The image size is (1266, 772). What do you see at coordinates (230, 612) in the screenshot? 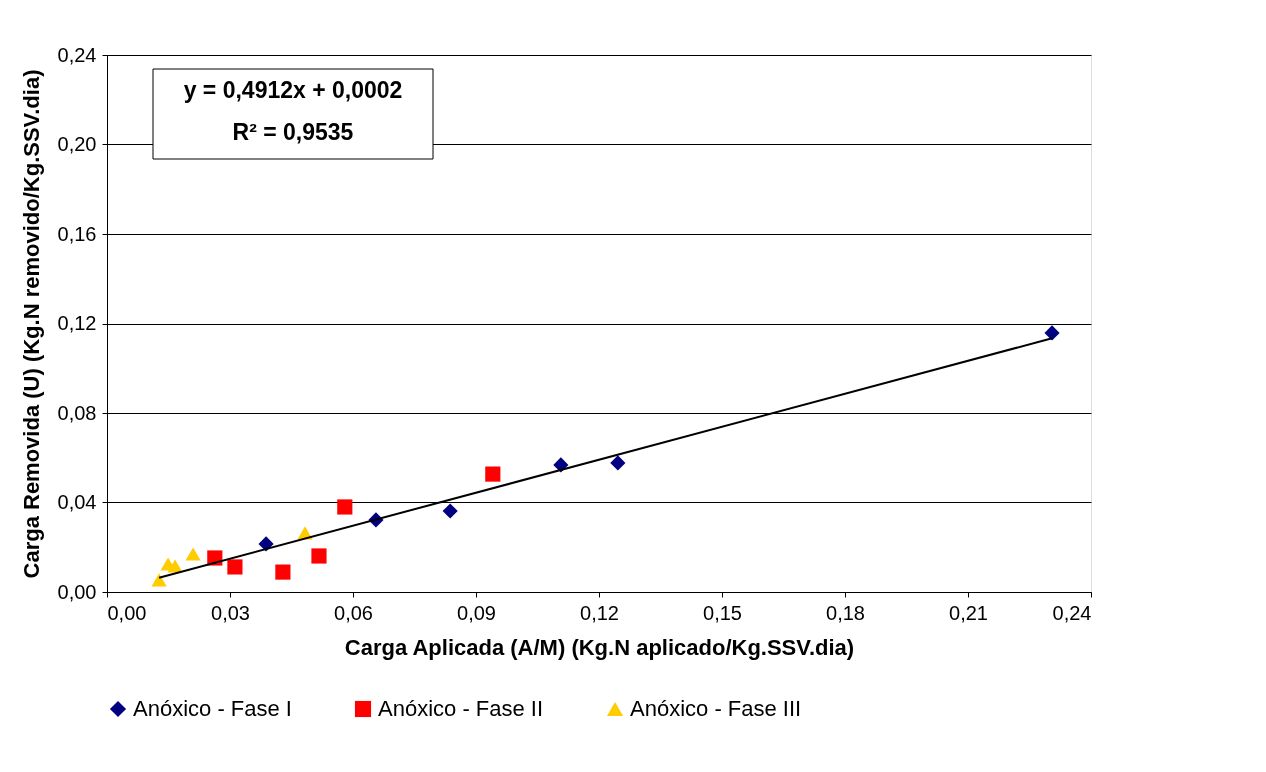
I see `x-tick-label: 0,03` at bounding box center [230, 612].